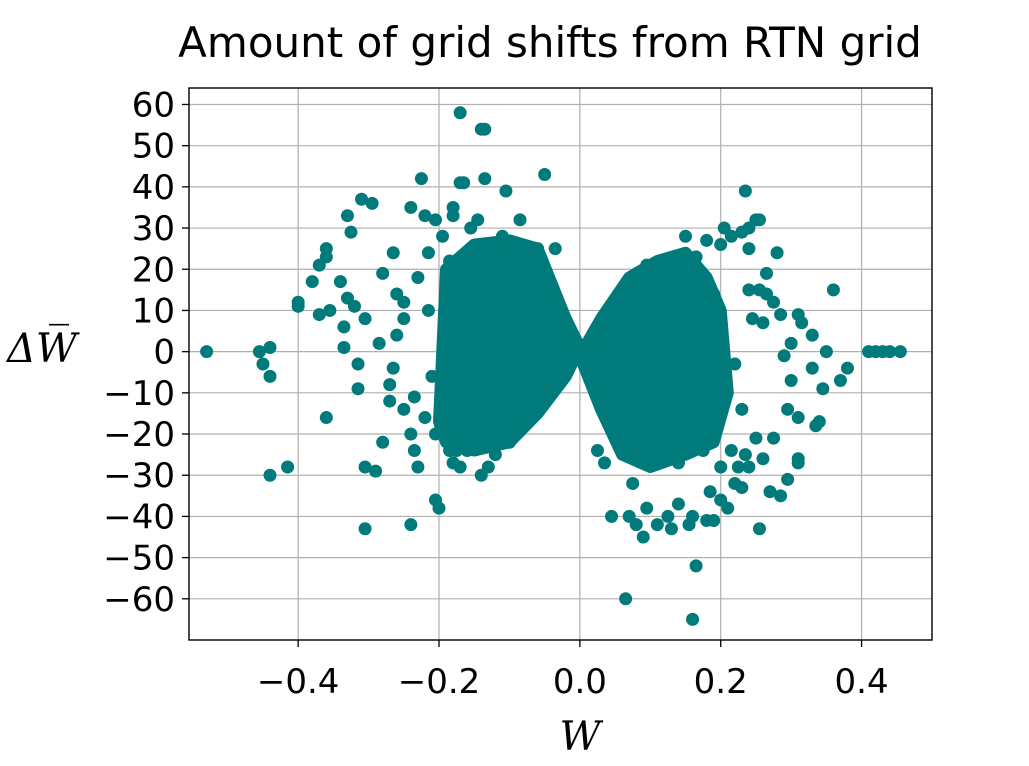  I want to click on y-tick-label: −60, so click(139, 600).